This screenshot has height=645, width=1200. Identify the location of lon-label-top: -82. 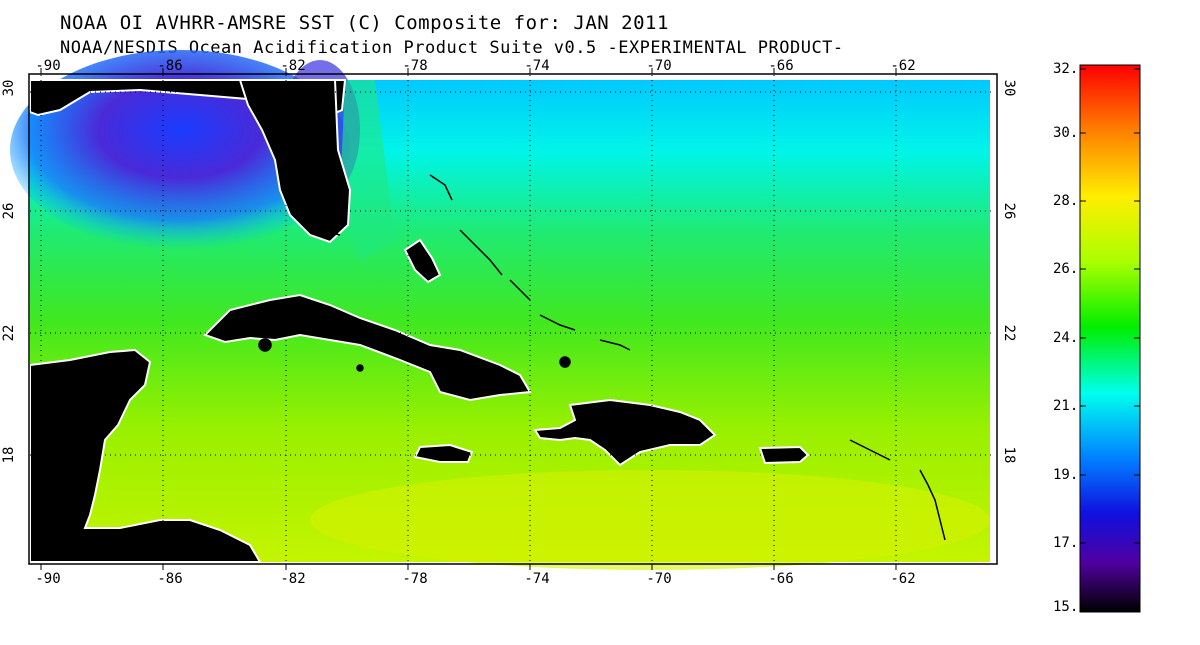
(292, 66).